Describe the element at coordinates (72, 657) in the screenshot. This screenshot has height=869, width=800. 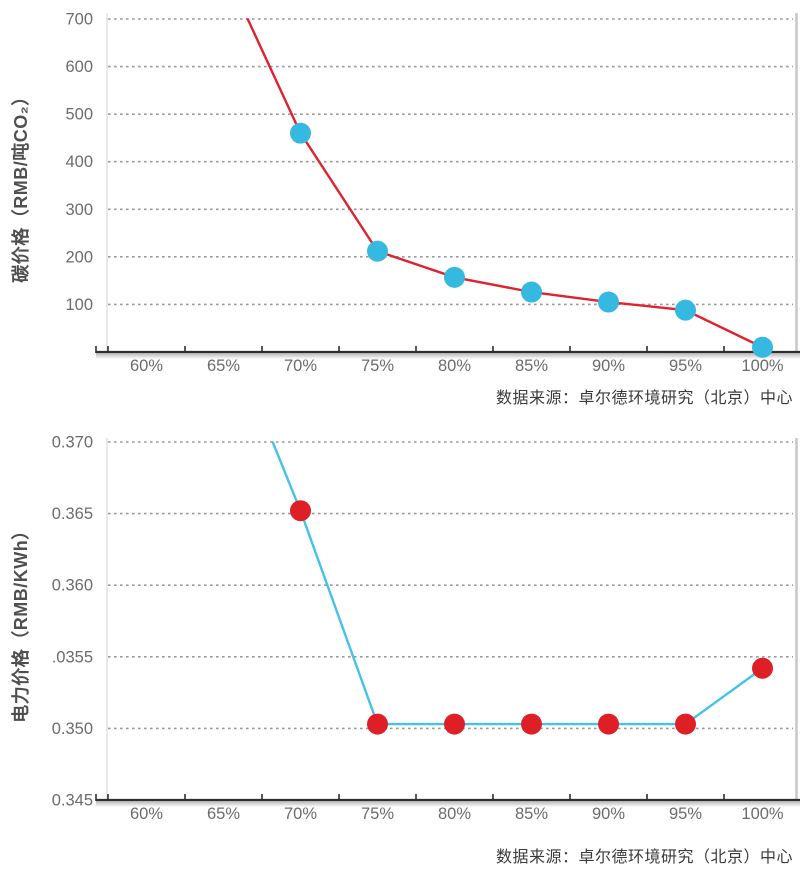
I see `y-tick-label: .0355` at that location.